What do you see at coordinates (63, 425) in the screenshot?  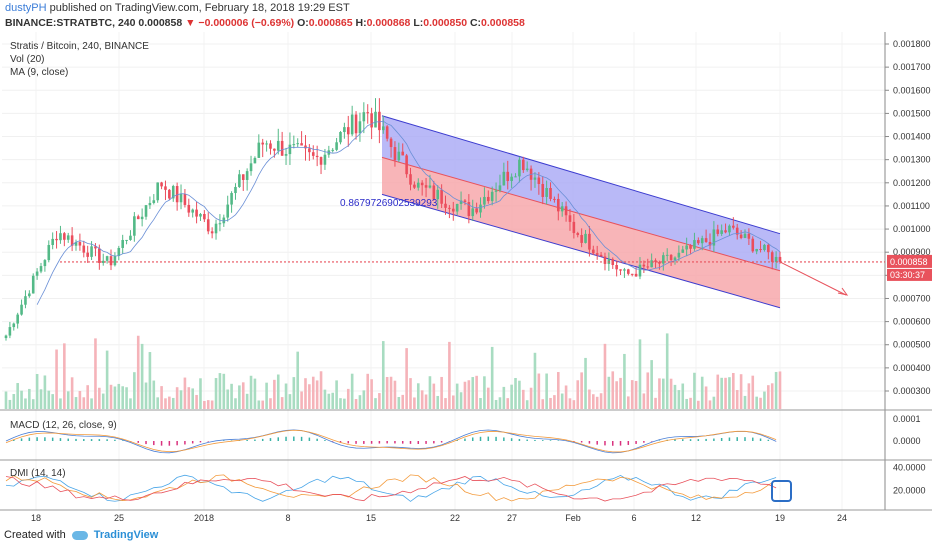 I see `legend-macd: MACD (12, 26, close, 9)` at bounding box center [63, 425].